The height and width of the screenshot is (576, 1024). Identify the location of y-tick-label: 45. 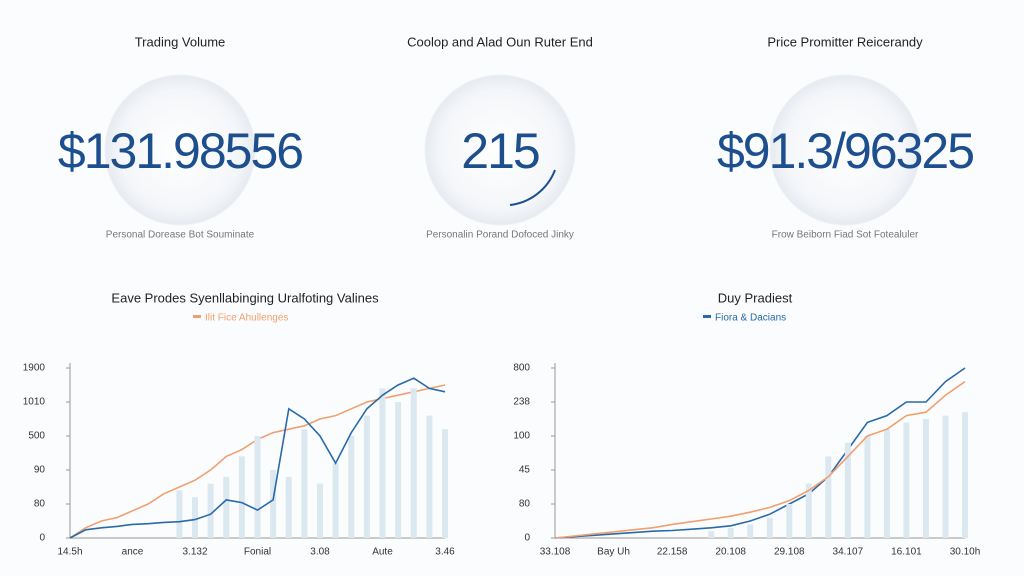
(525, 470).